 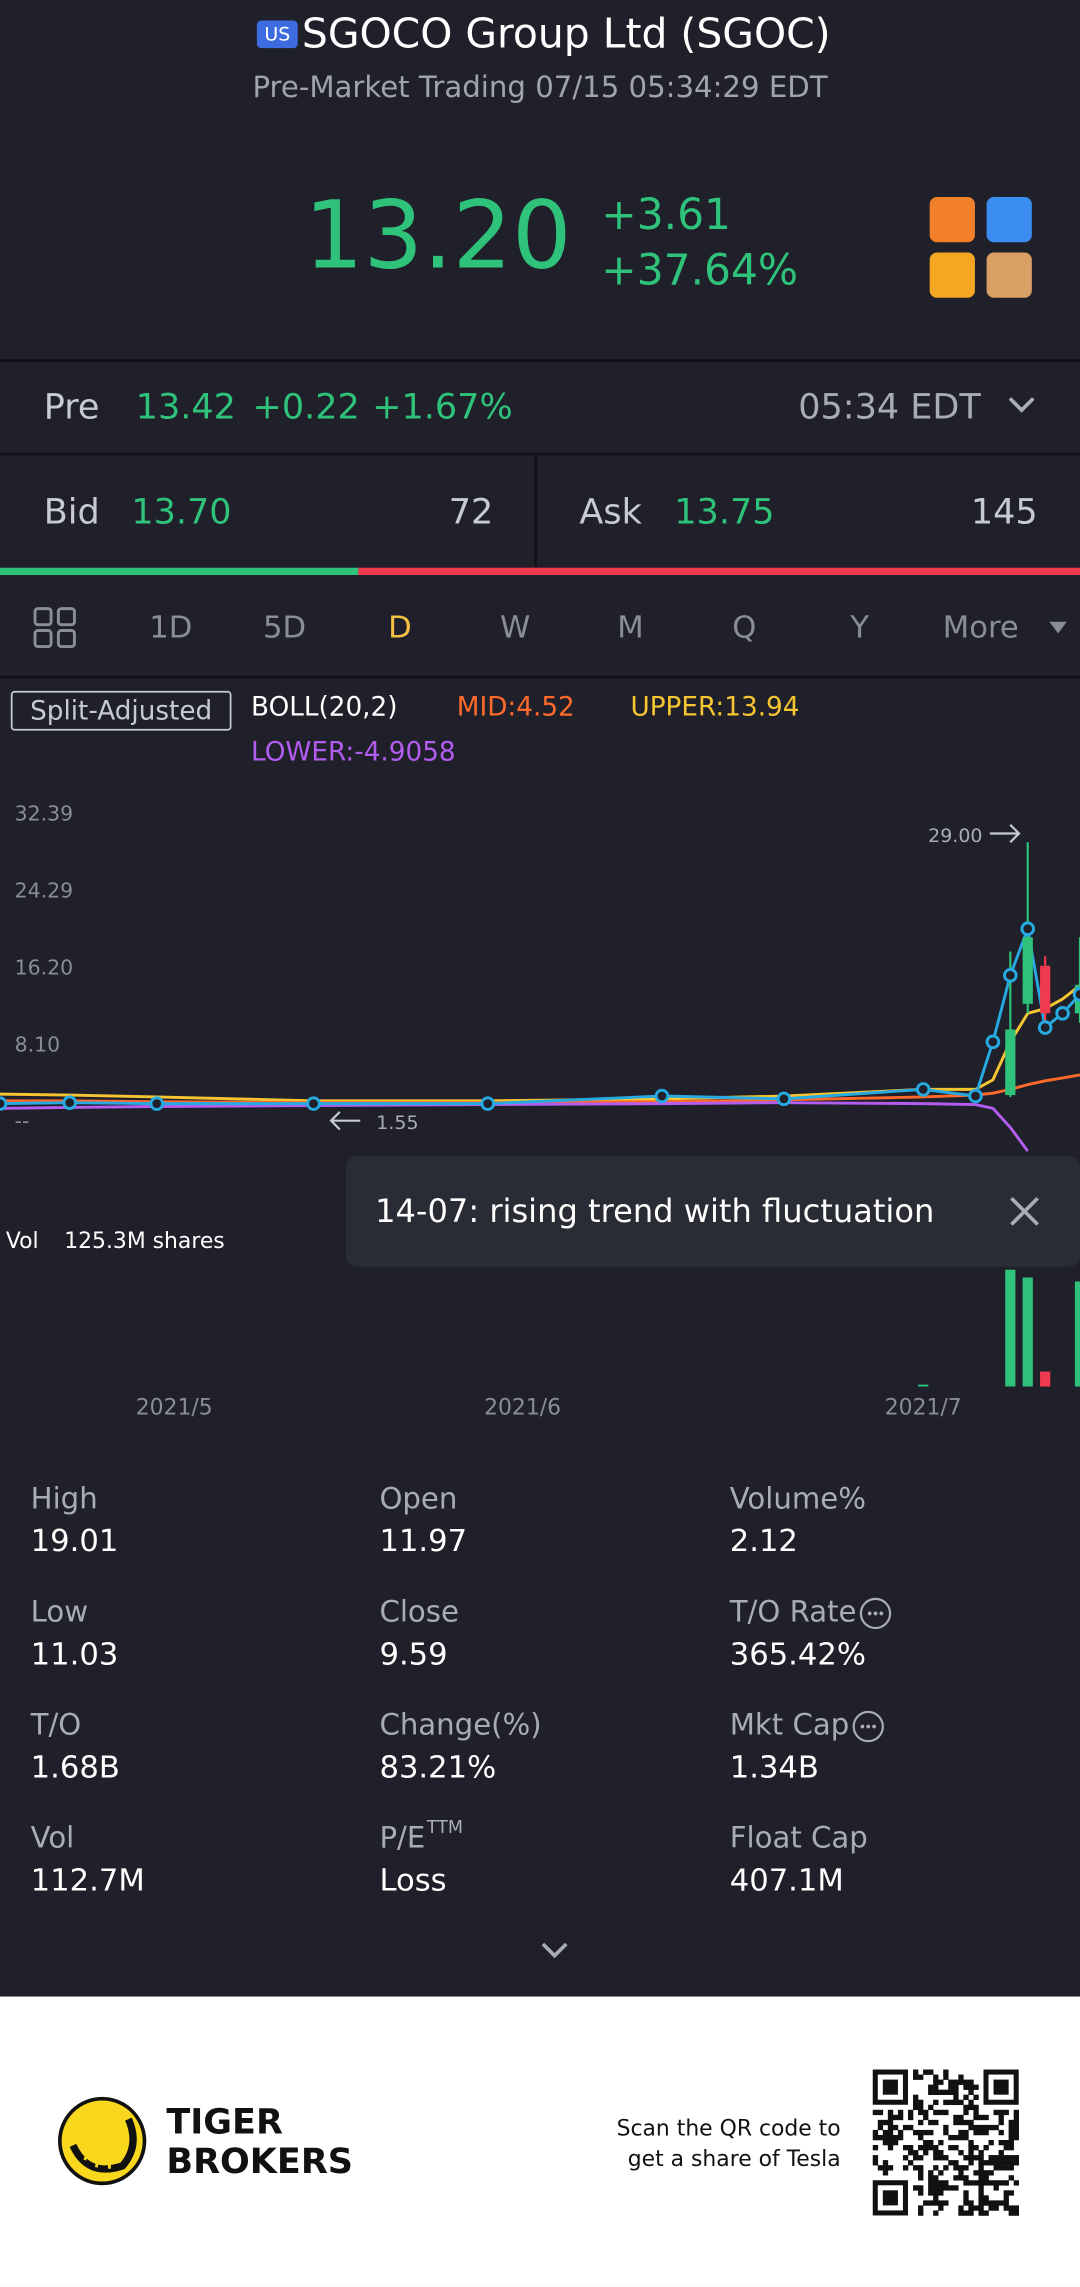 I want to click on stat-value: Loss, so click(x=412, y=1880).